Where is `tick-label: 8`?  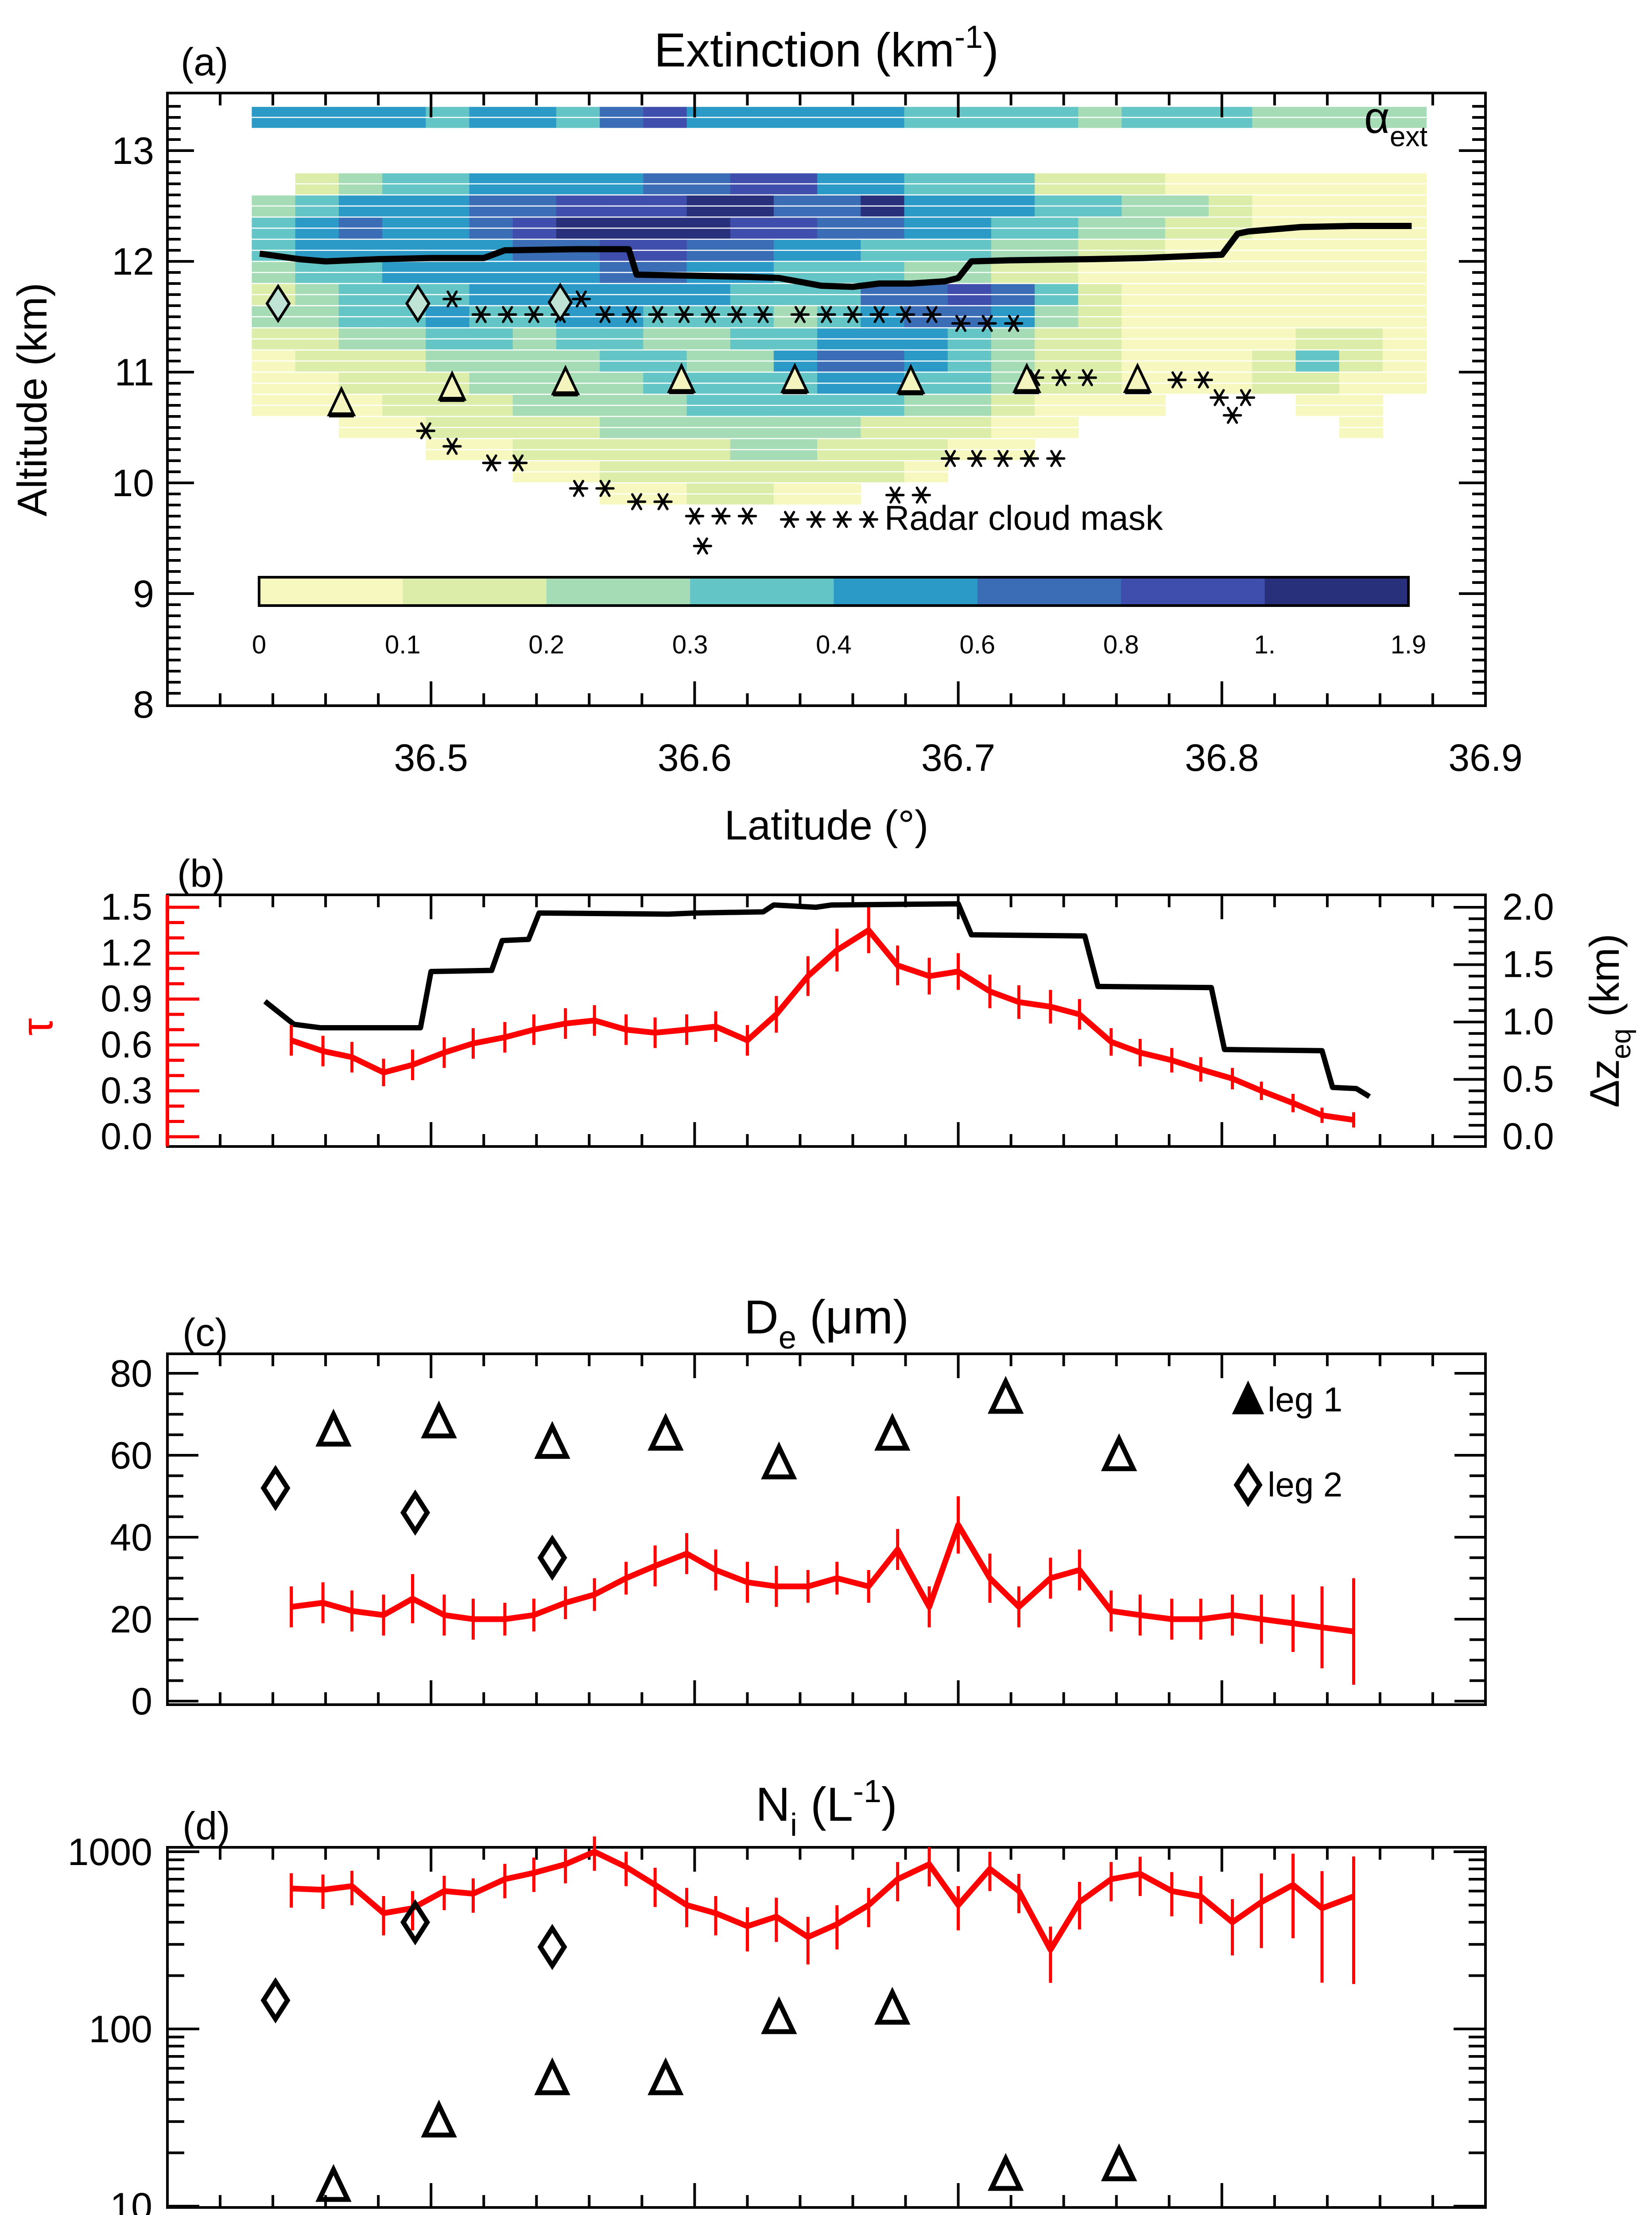
tick-label: 8 is located at coordinates (144, 705).